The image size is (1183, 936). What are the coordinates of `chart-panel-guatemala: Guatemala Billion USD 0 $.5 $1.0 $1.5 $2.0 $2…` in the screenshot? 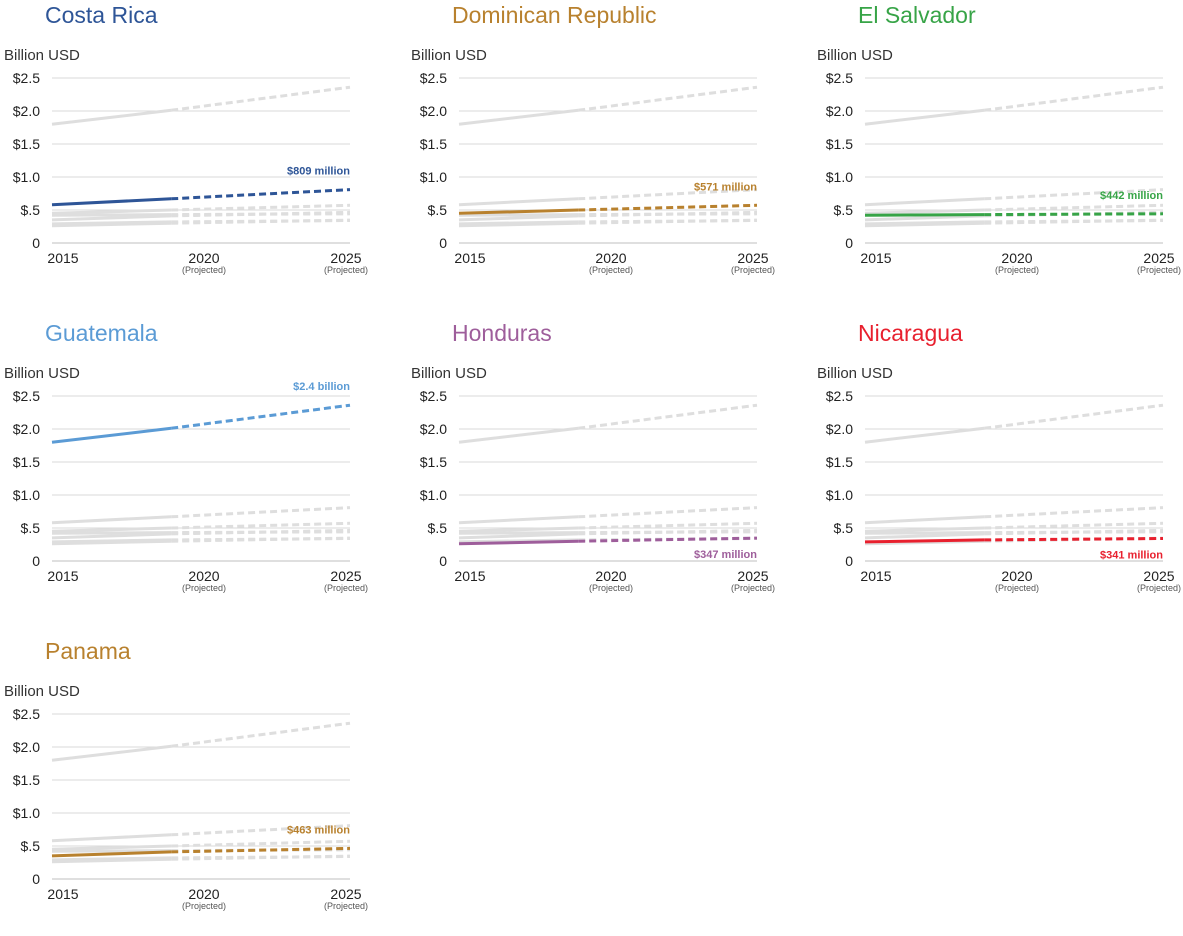 It's located at (187, 468).